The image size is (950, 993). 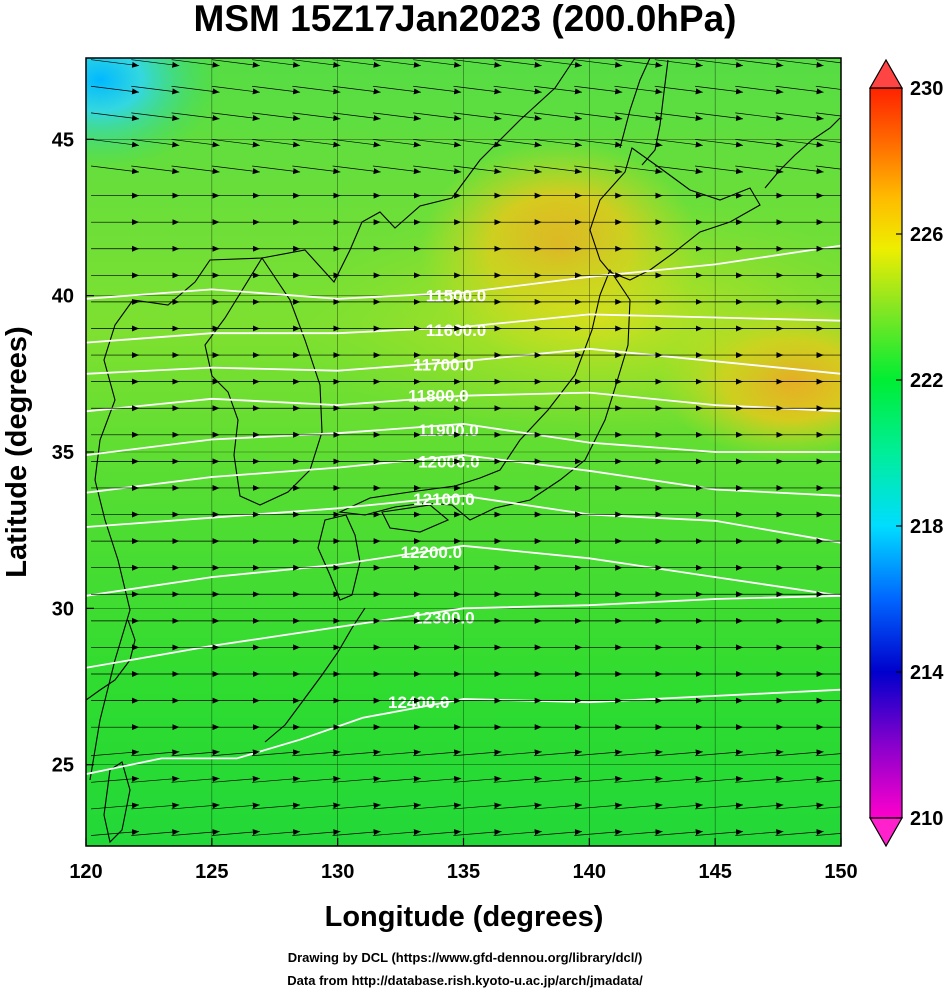 I want to click on y-tick-label: 25, so click(x=63, y=766).